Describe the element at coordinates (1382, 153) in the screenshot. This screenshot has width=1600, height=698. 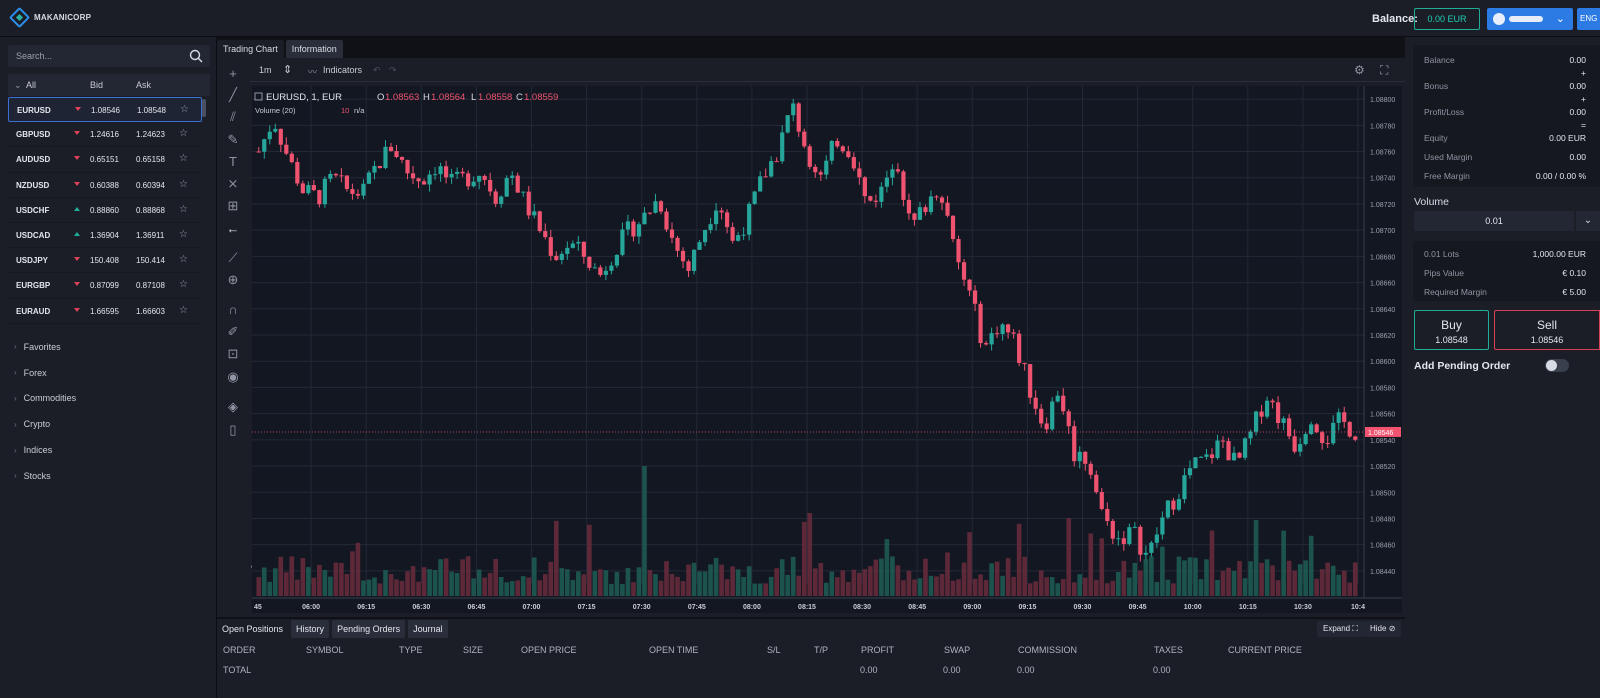
I see `y-tick-label: 1.08760` at that location.